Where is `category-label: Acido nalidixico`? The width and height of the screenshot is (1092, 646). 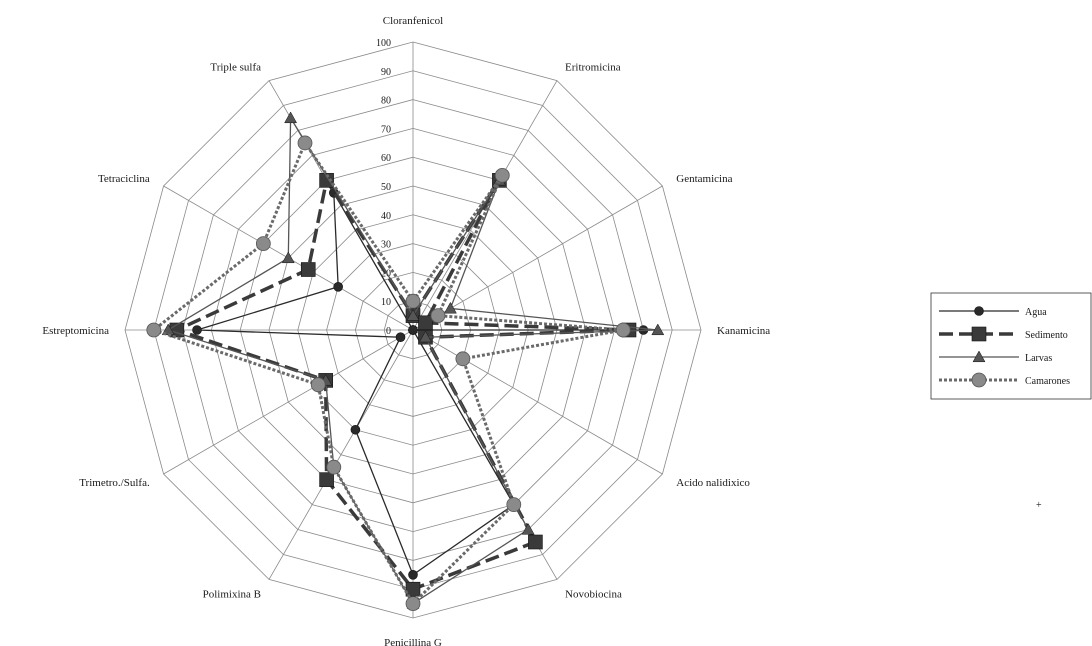
category-label: Acido nalidixico is located at coordinates (713, 483).